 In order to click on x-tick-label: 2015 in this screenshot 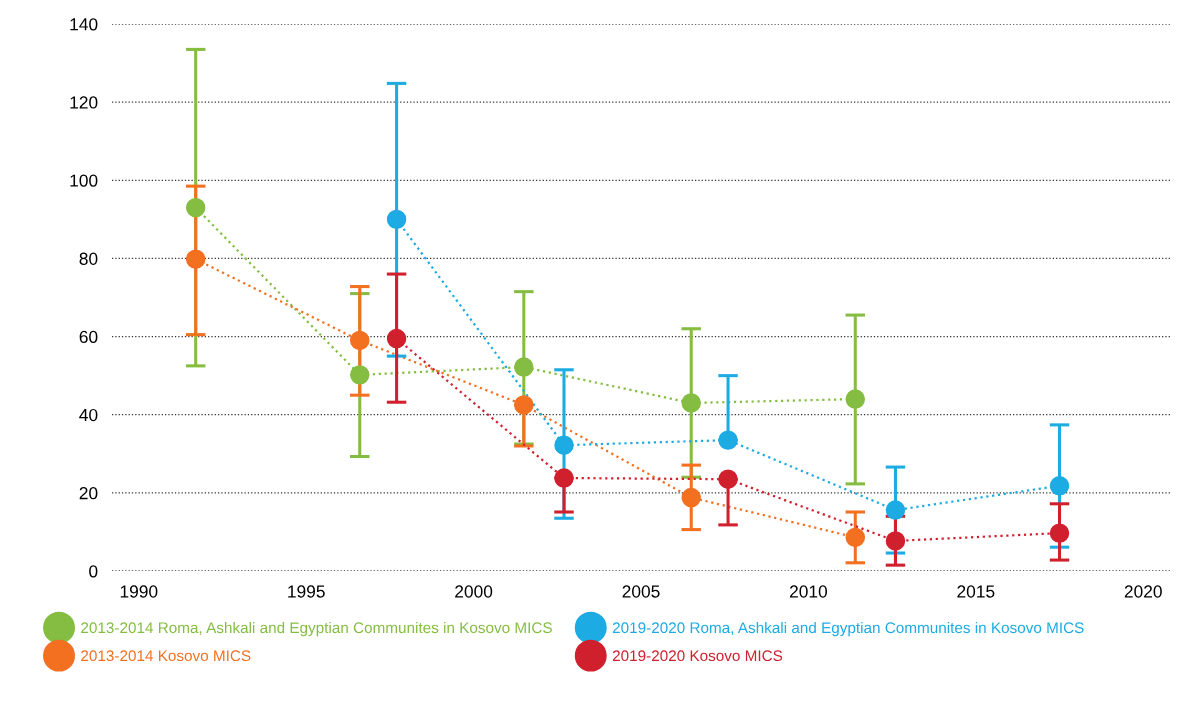, I will do `click(976, 591)`.